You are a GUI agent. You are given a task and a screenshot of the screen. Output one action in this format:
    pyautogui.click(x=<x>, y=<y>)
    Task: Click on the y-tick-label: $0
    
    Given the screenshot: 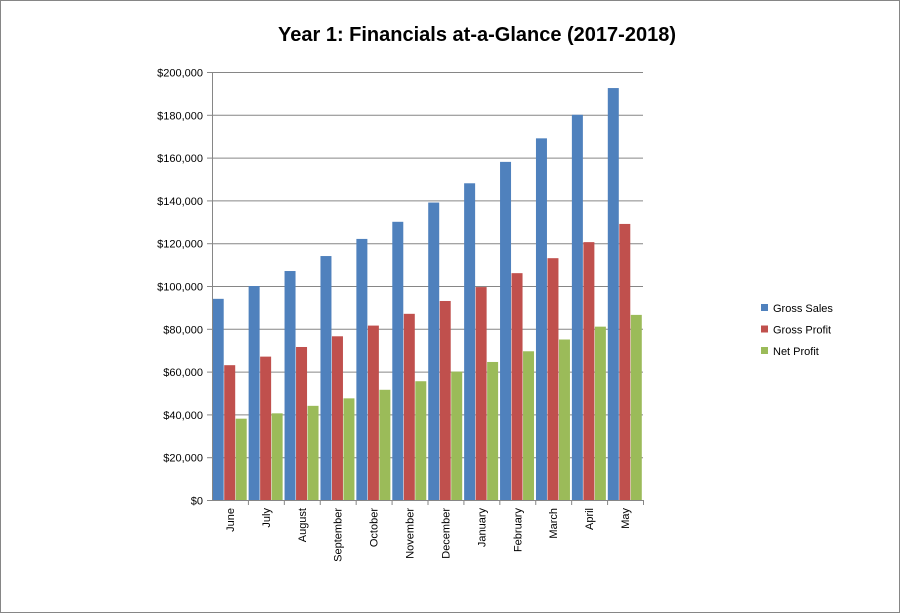 What is the action you would take?
    pyautogui.click(x=197, y=502)
    